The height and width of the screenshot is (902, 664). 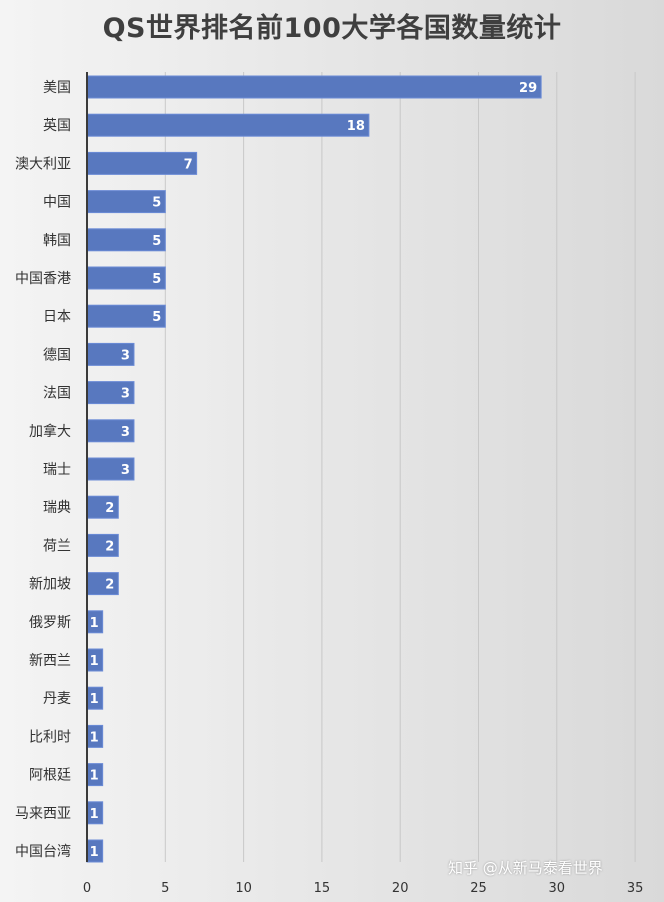 I want to click on category-label: 中国台湾, so click(x=43, y=851).